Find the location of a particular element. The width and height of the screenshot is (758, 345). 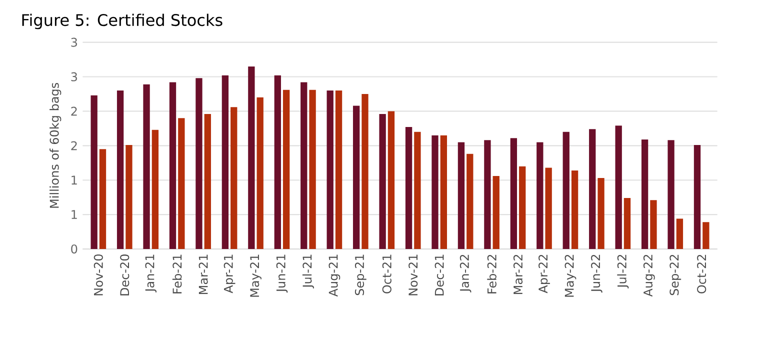

x-tick-label: Jun-22 is located at coordinates (596, 273).